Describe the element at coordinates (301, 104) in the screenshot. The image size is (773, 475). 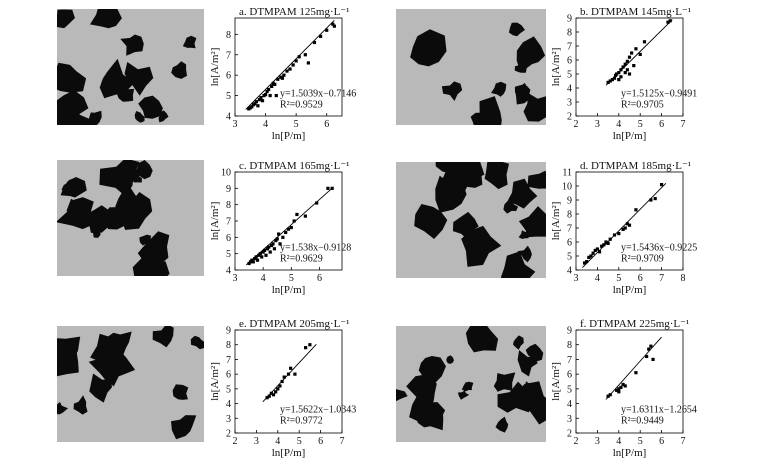
I see `r-squared: R²=0.9529` at that location.